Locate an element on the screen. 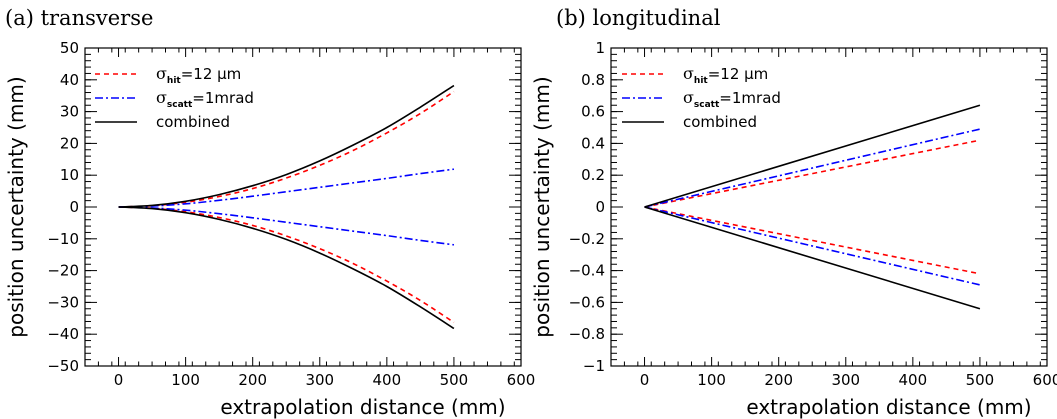  y-tick-label: −0.8 is located at coordinates (587, 334).